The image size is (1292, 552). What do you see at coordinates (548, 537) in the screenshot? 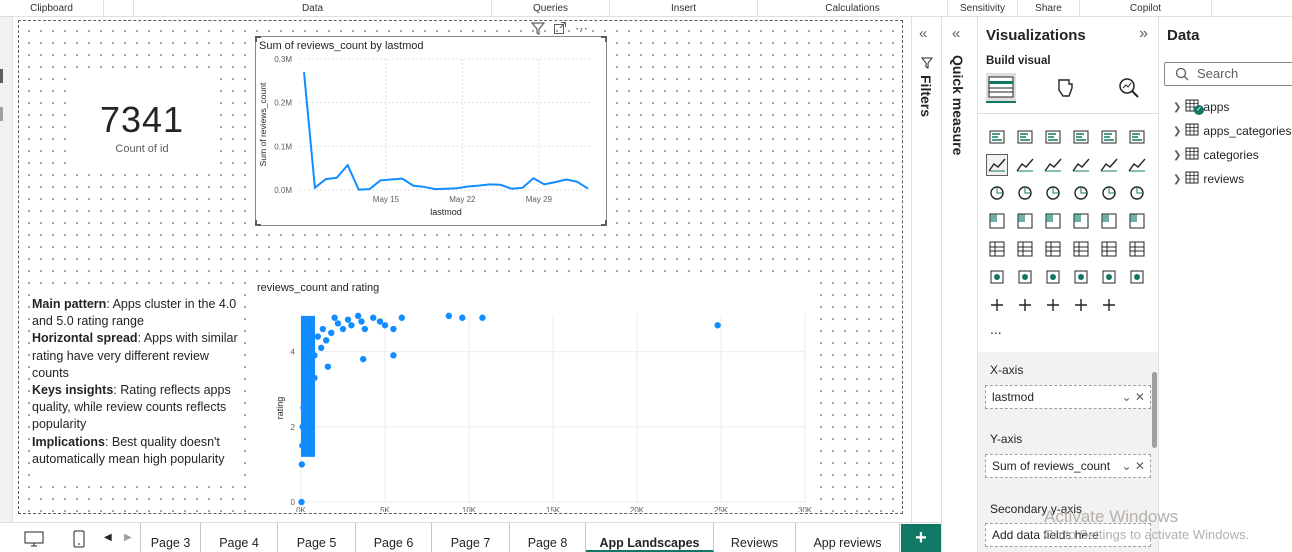
I see `page-tab: Page 8` at bounding box center [548, 537].